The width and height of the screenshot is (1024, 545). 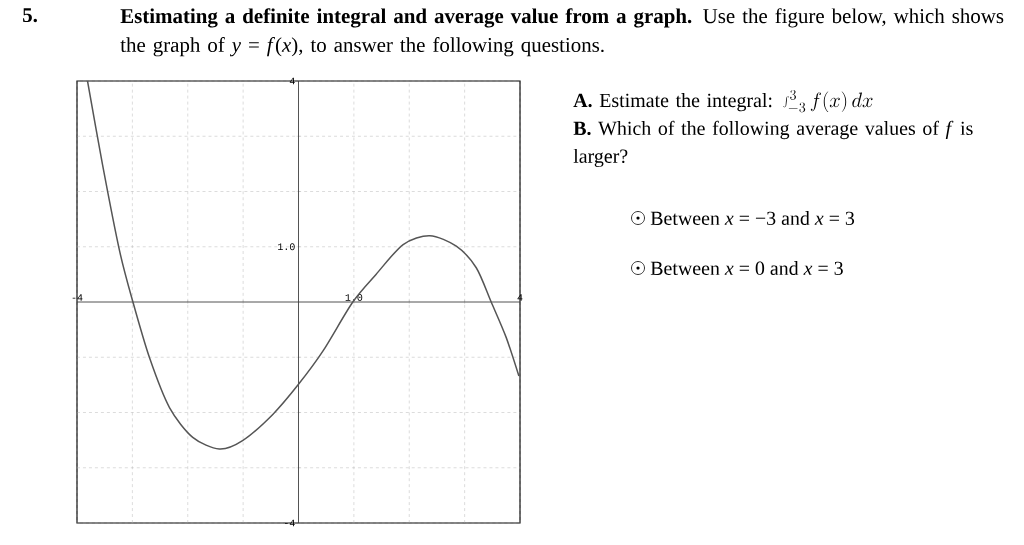 What do you see at coordinates (752, 218) in the screenshot?
I see `text: Between x = −3 and x = 3` at bounding box center [752, 218].